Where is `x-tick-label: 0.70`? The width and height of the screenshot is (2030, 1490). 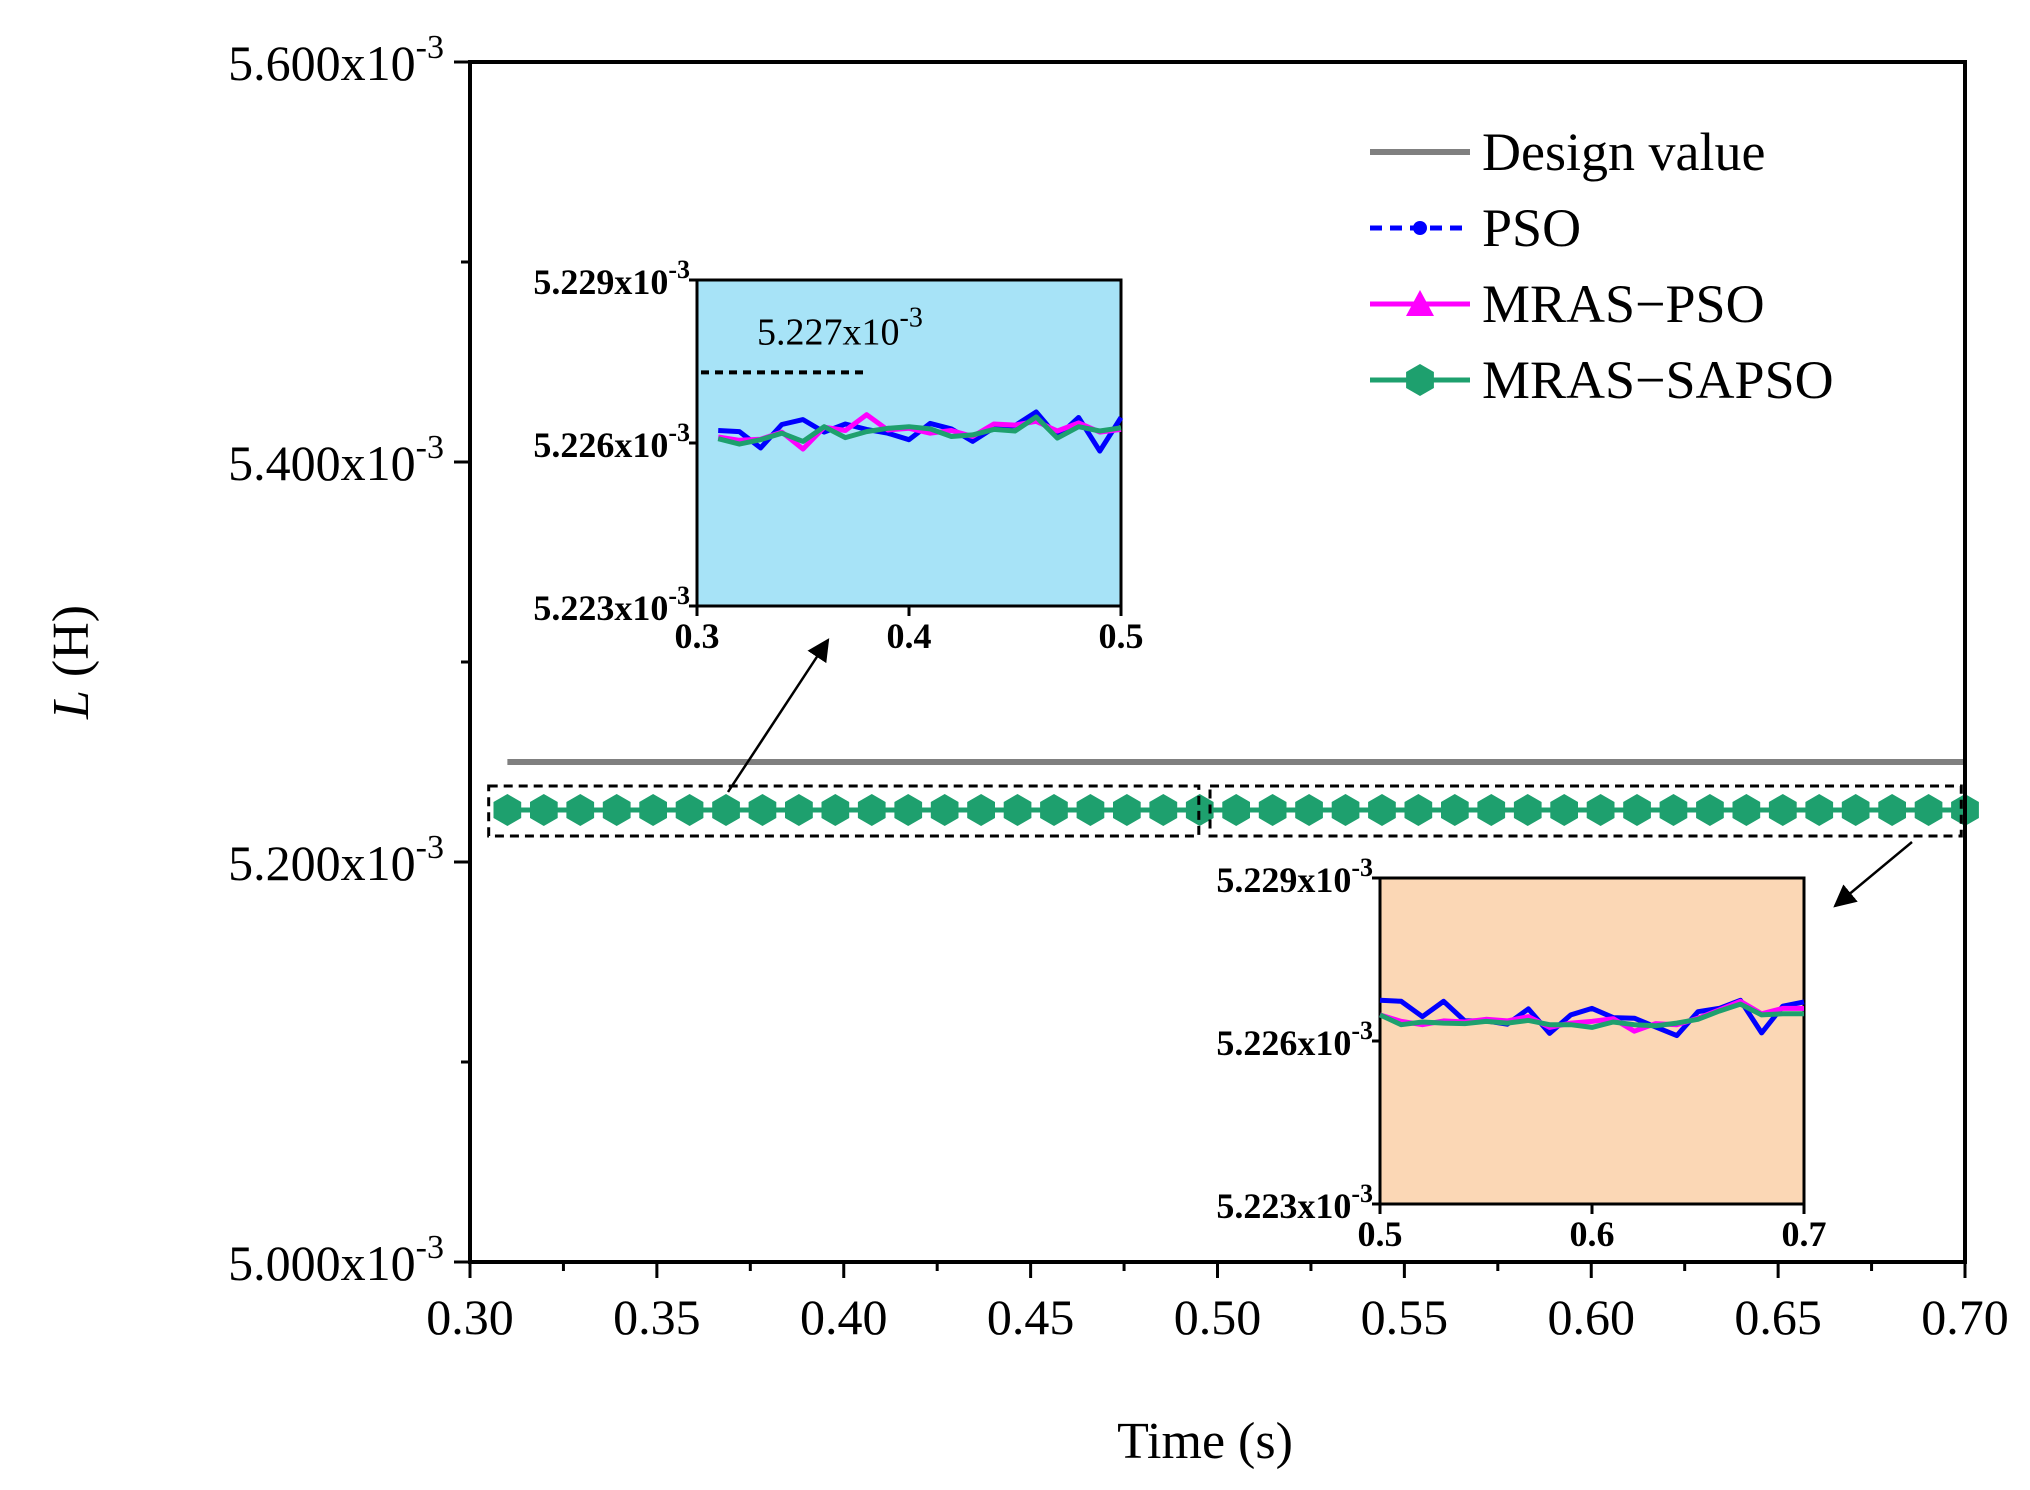
x-tick-label: 0.70 is located at coordinates (1965, 1317).